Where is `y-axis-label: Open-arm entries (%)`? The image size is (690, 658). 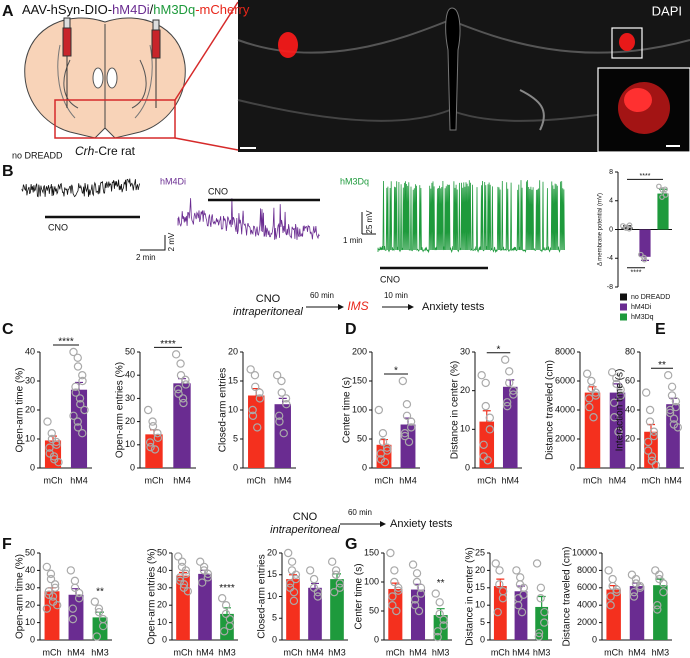
y-axis-label: Open-arm entries (%) is located at coordinates (120, 410).